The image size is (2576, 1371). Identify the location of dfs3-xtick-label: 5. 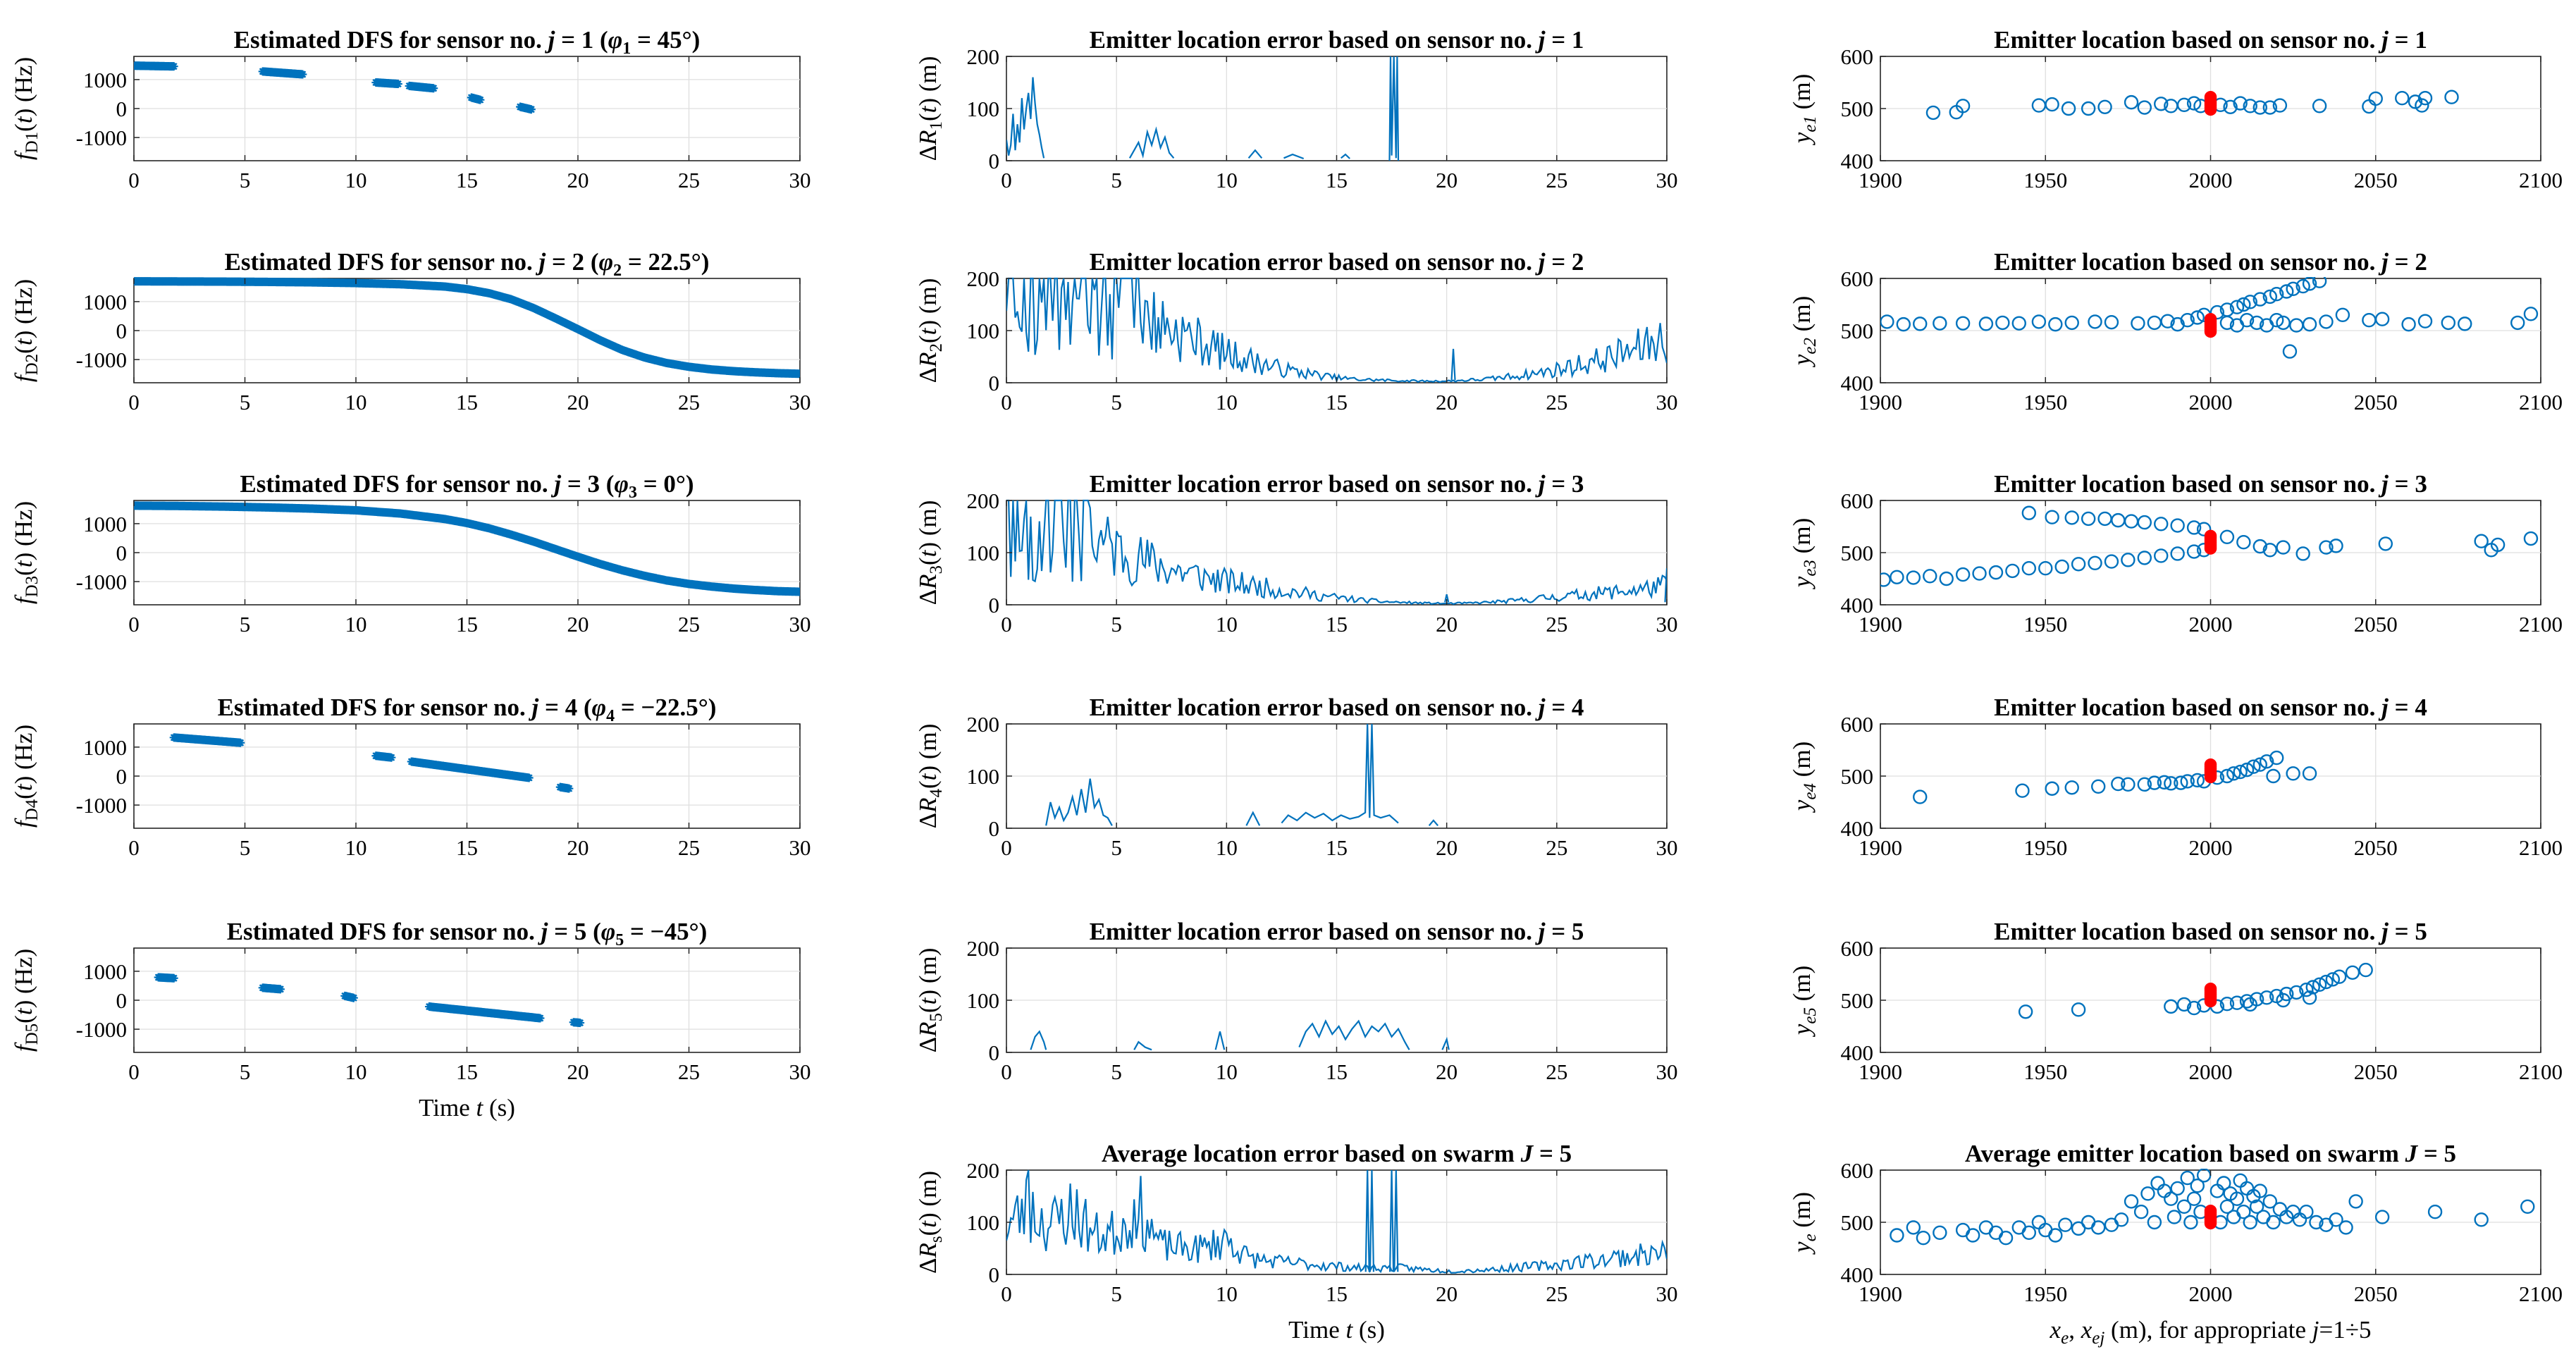
(246, 624).